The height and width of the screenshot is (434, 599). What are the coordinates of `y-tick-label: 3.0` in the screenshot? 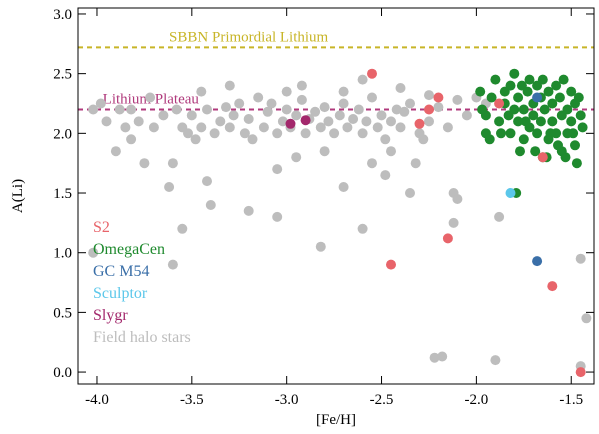 It's located at (62, 15).